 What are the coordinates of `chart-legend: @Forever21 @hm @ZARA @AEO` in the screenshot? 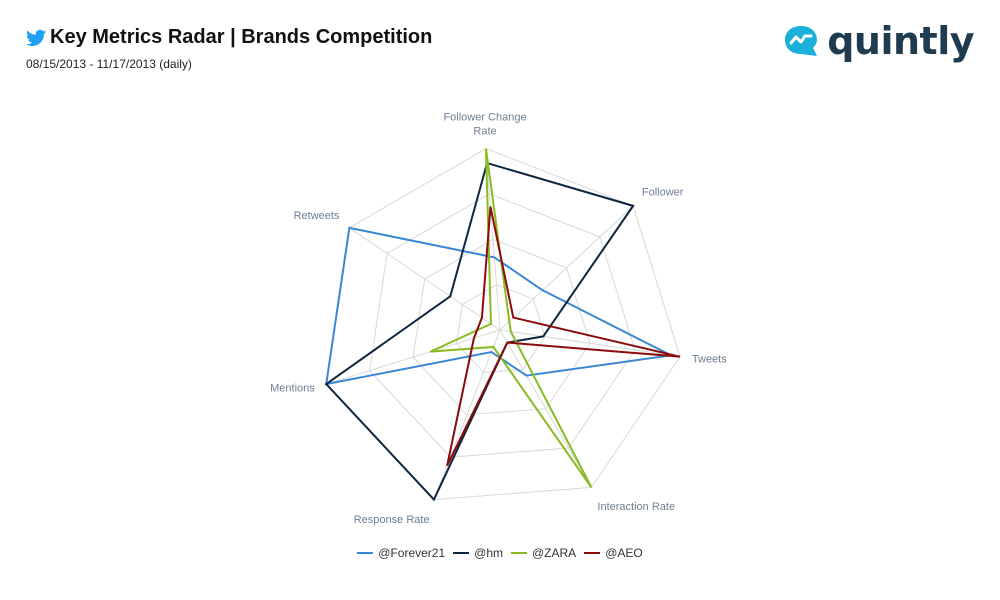 It's located at (500, 553).